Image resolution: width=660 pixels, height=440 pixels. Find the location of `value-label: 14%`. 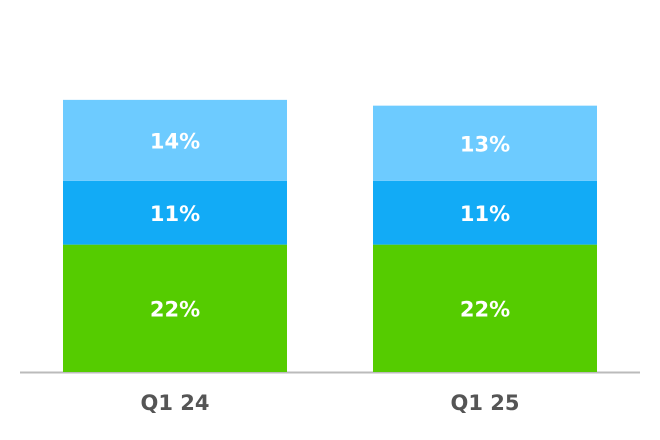

value-label: 14% is located at coordinates (175, 141).